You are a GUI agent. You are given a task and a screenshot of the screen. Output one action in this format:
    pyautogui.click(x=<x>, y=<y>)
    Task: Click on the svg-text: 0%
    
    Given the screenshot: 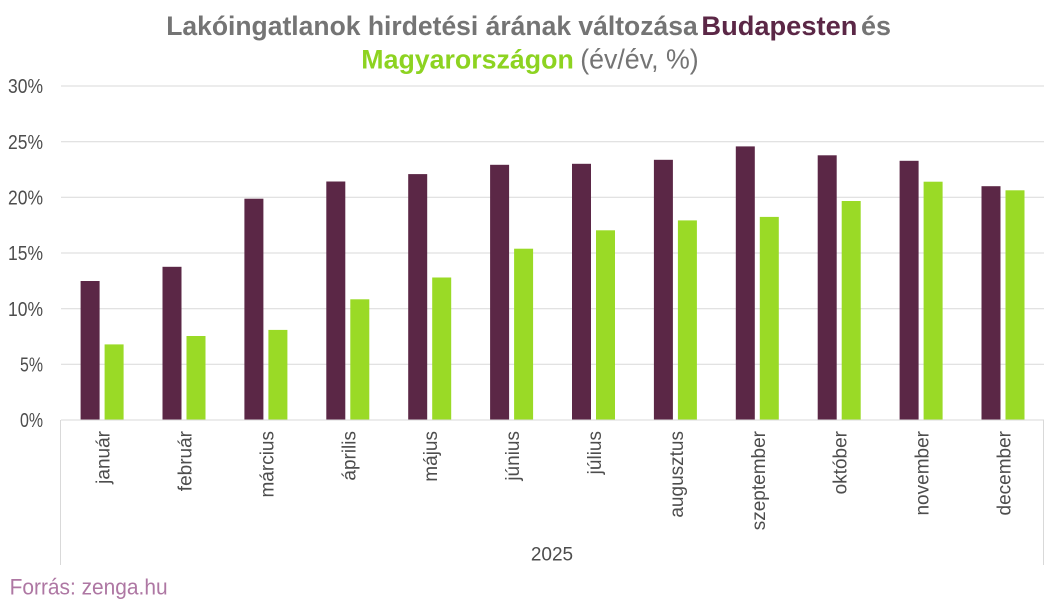 What is the action you would take?
    pyautogui.click(x=31, y=421)
    